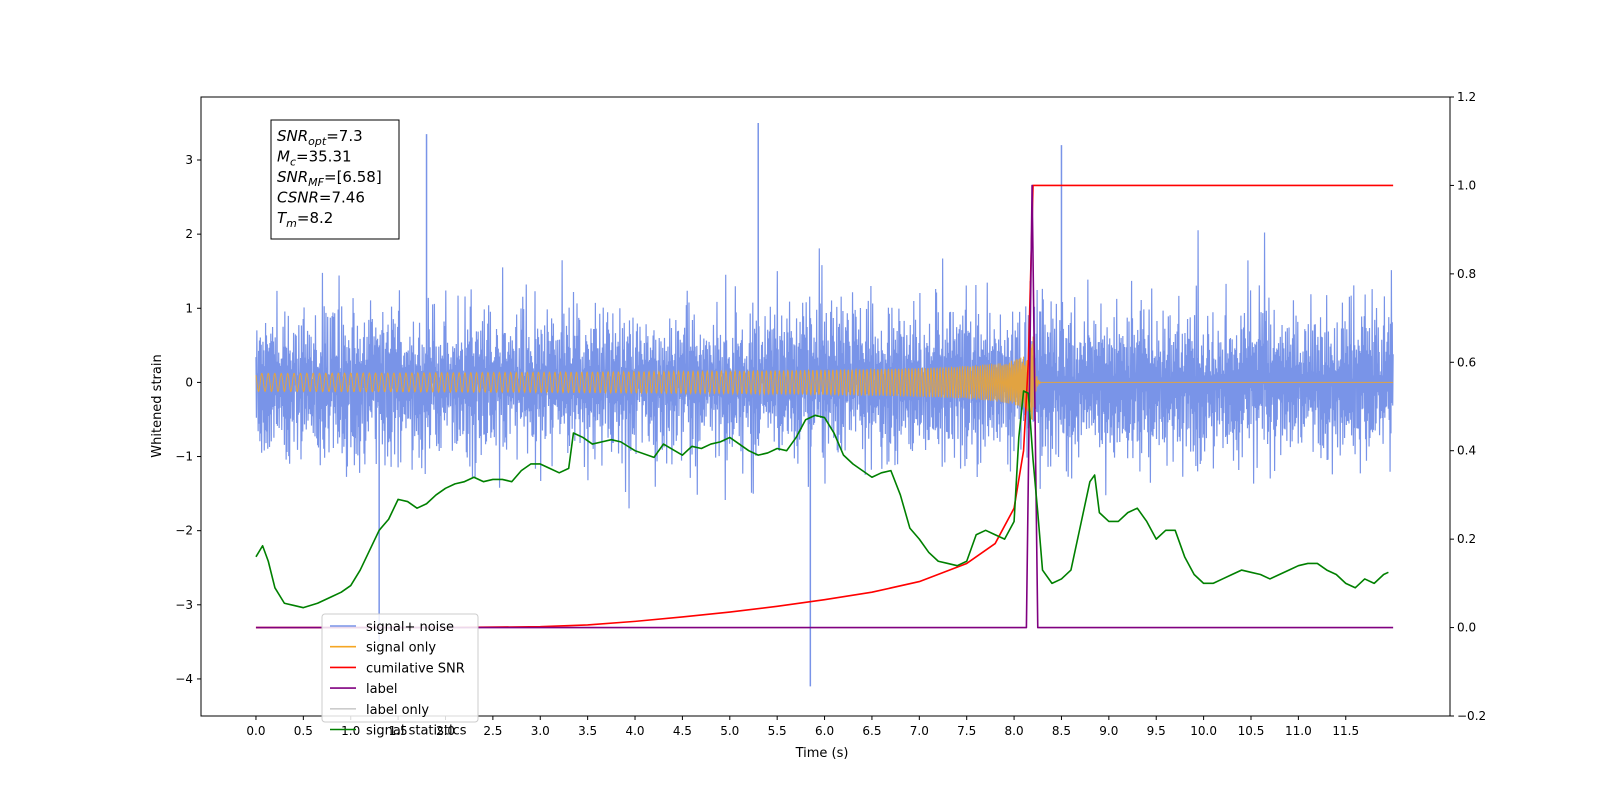  Describe the element at coordinates (189, 308) in the screenshot. I see `y-tick-label: 1` at that location.